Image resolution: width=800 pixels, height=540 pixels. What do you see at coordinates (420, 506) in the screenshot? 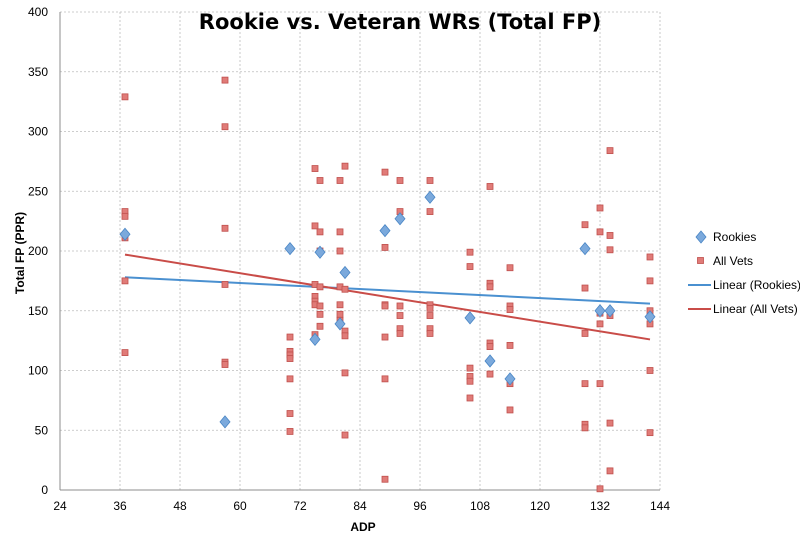
I see `x-tick-label: 96` at bounding box center [420, 506].